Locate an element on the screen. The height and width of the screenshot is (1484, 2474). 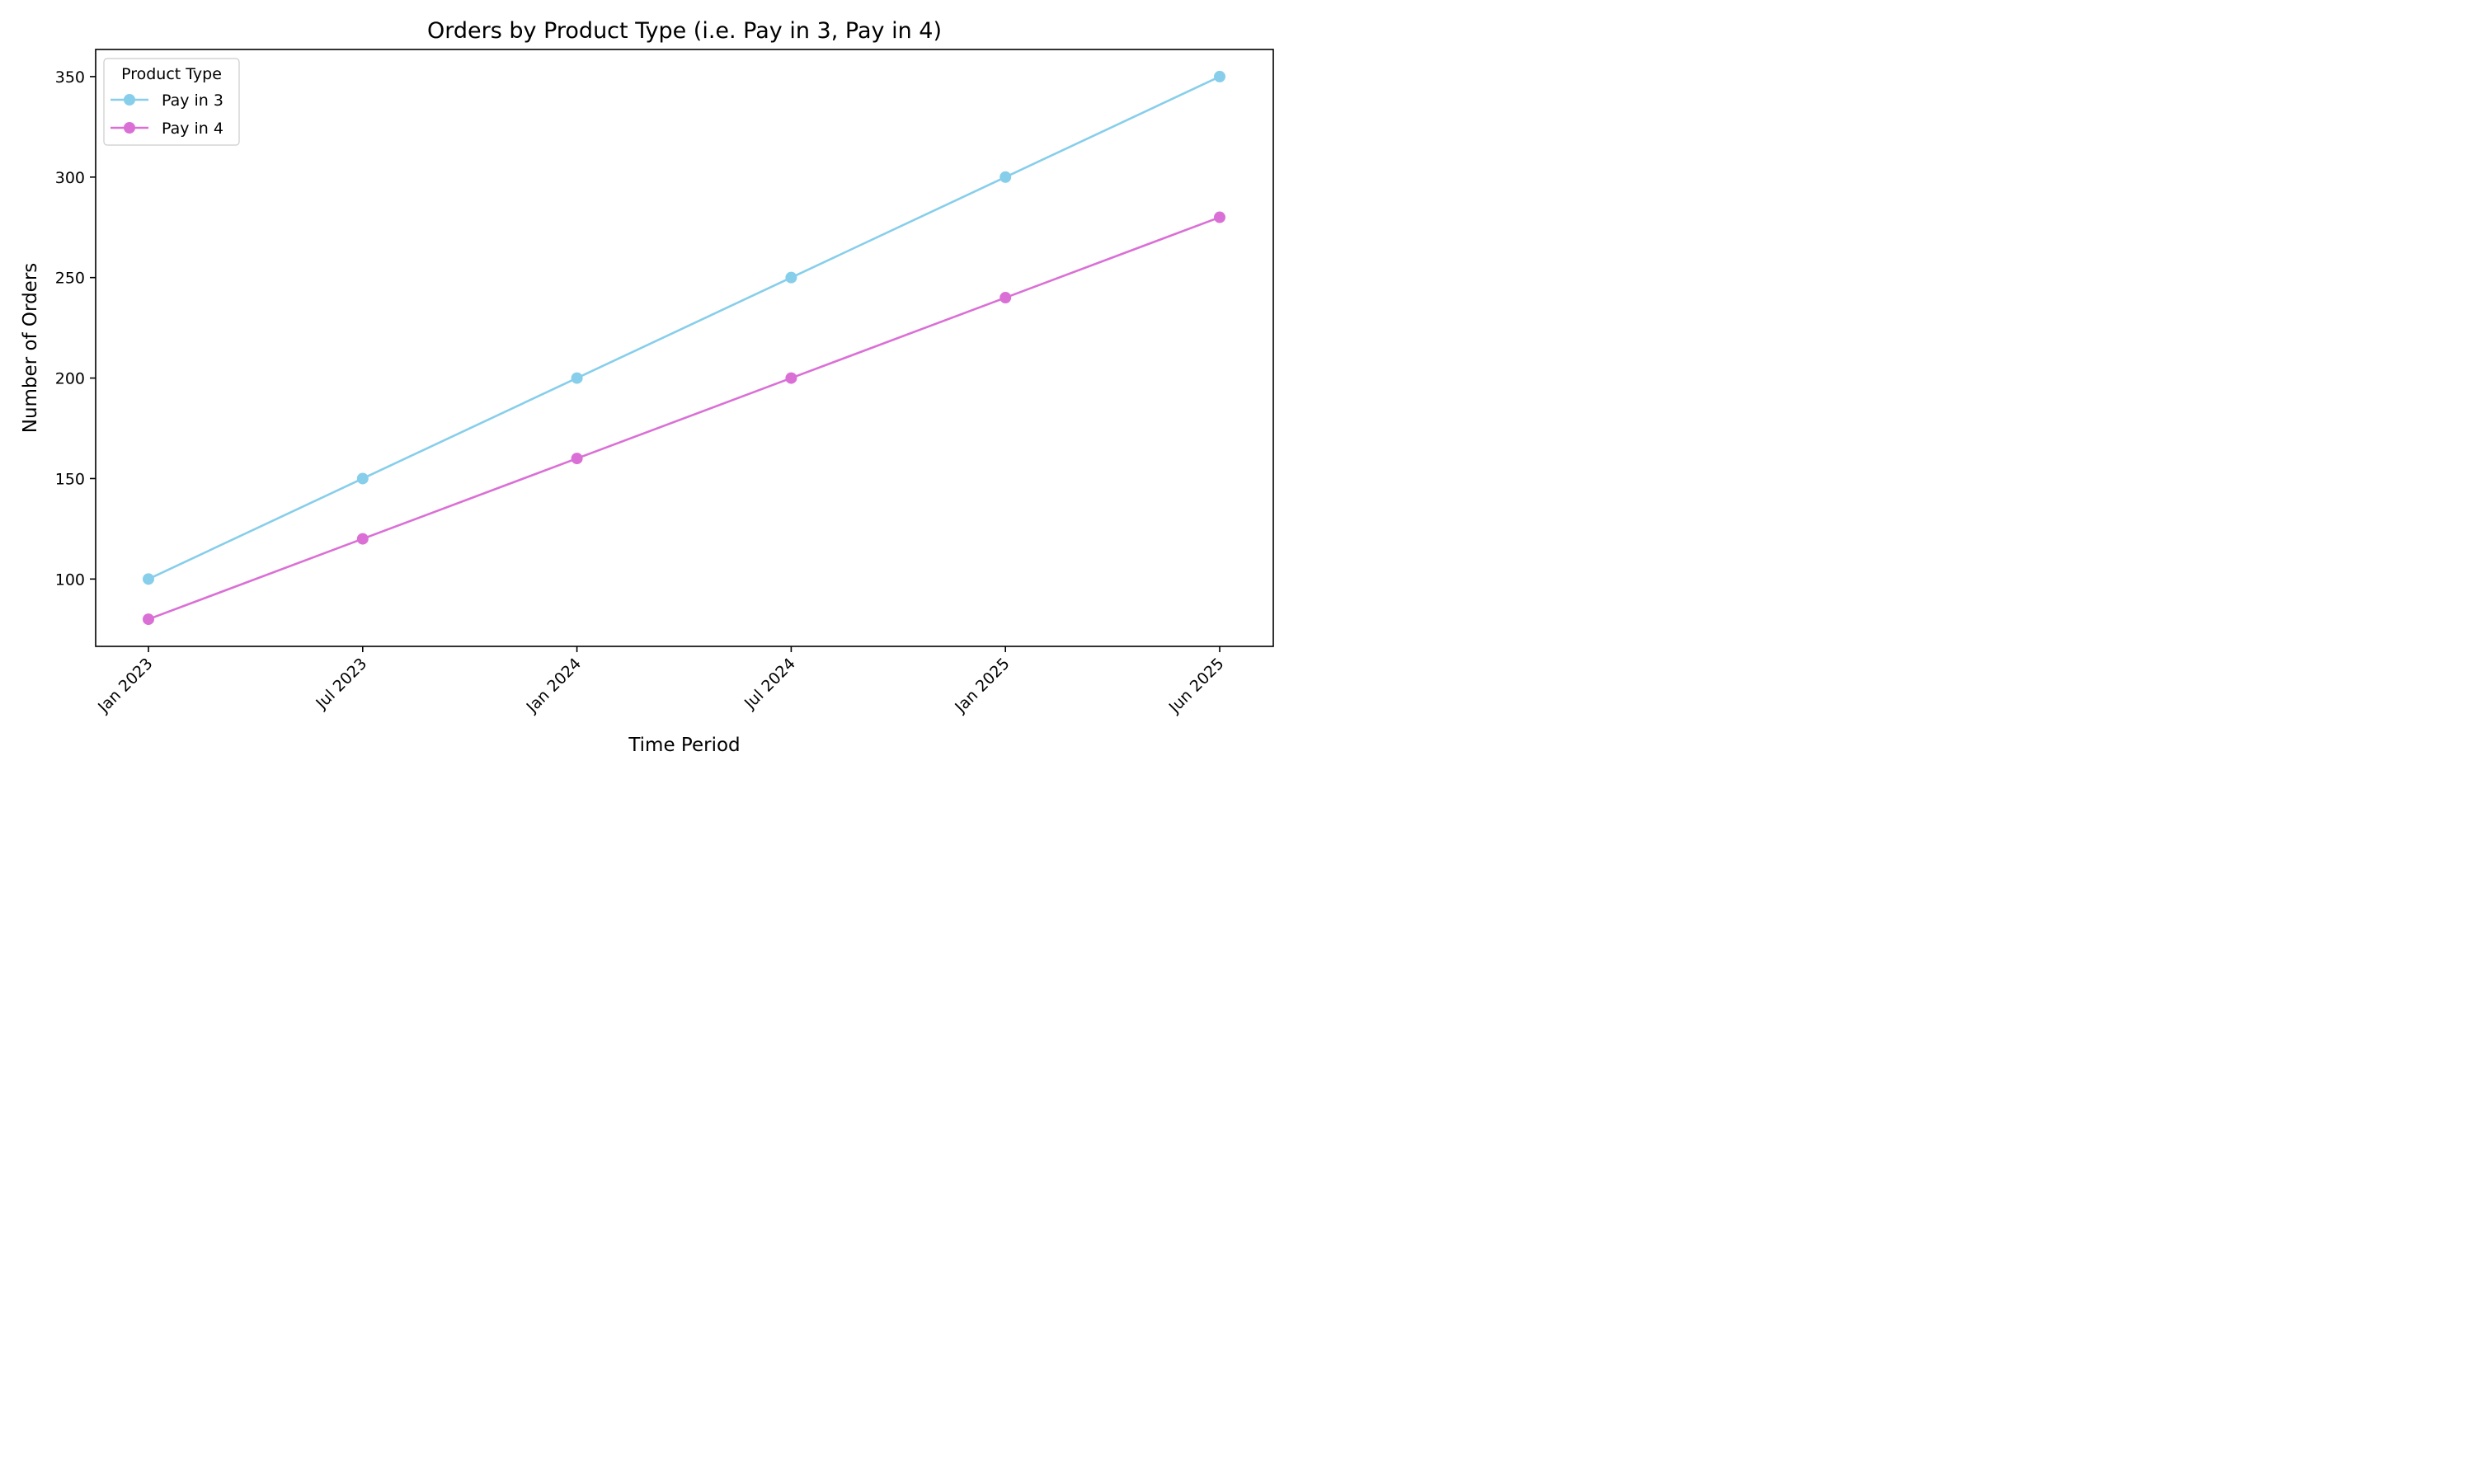
y-axis: 100 150 200 250 300 350 is located at coordinates (75, 328).